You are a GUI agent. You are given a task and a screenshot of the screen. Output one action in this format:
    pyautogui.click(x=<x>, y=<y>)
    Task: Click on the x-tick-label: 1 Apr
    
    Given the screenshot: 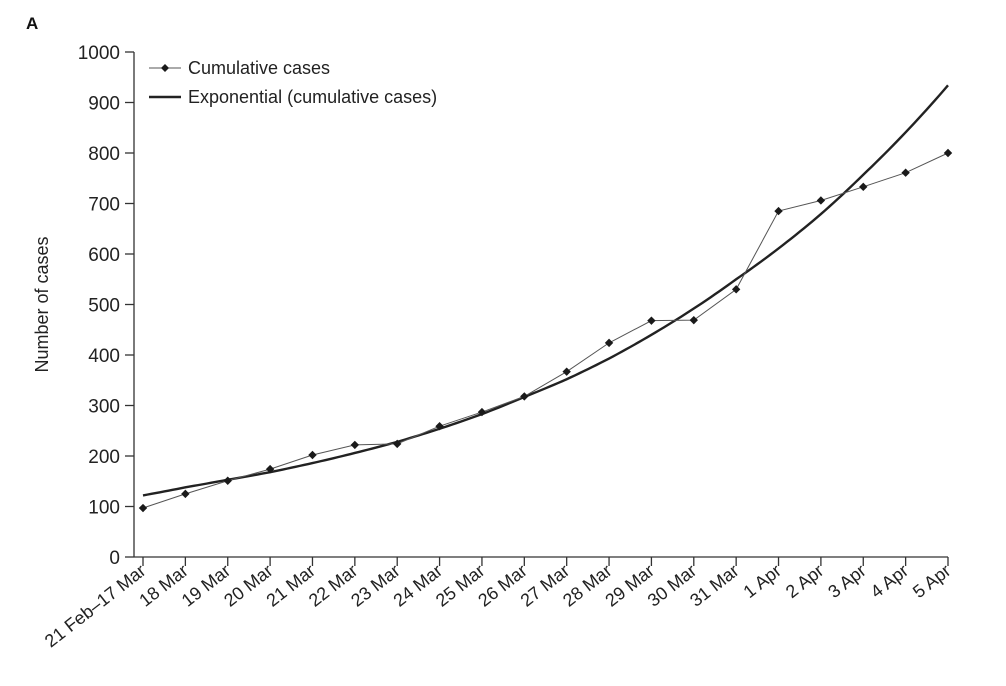 What is the action you would take?
    pyautogui.click(x=762, y=581)
    